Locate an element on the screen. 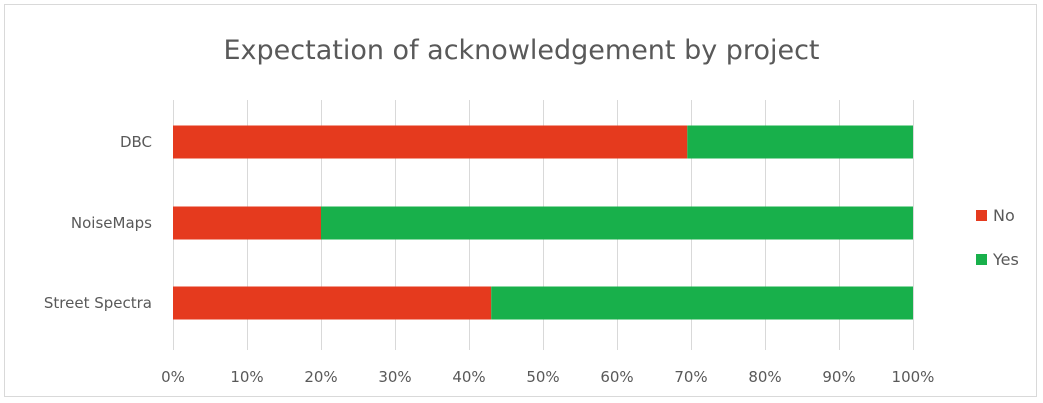  x-tick-label: 40% is located at coordinates (468, 377).